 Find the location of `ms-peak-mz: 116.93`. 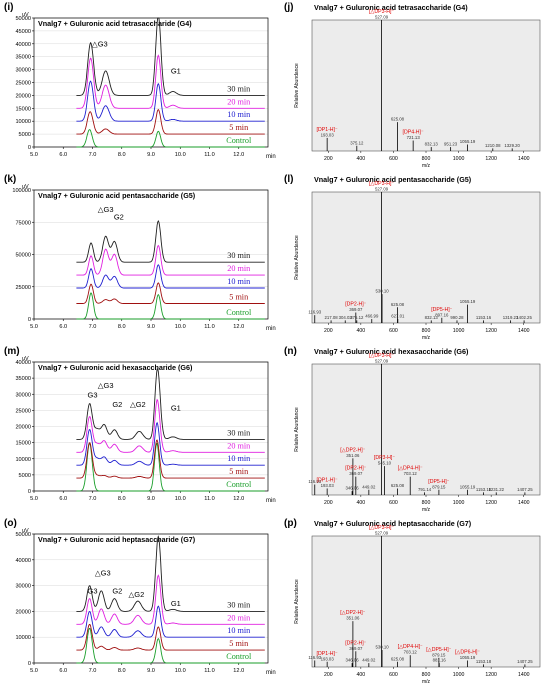

ms-peak-mz: 116.93 is located at coordinates (314, 312).